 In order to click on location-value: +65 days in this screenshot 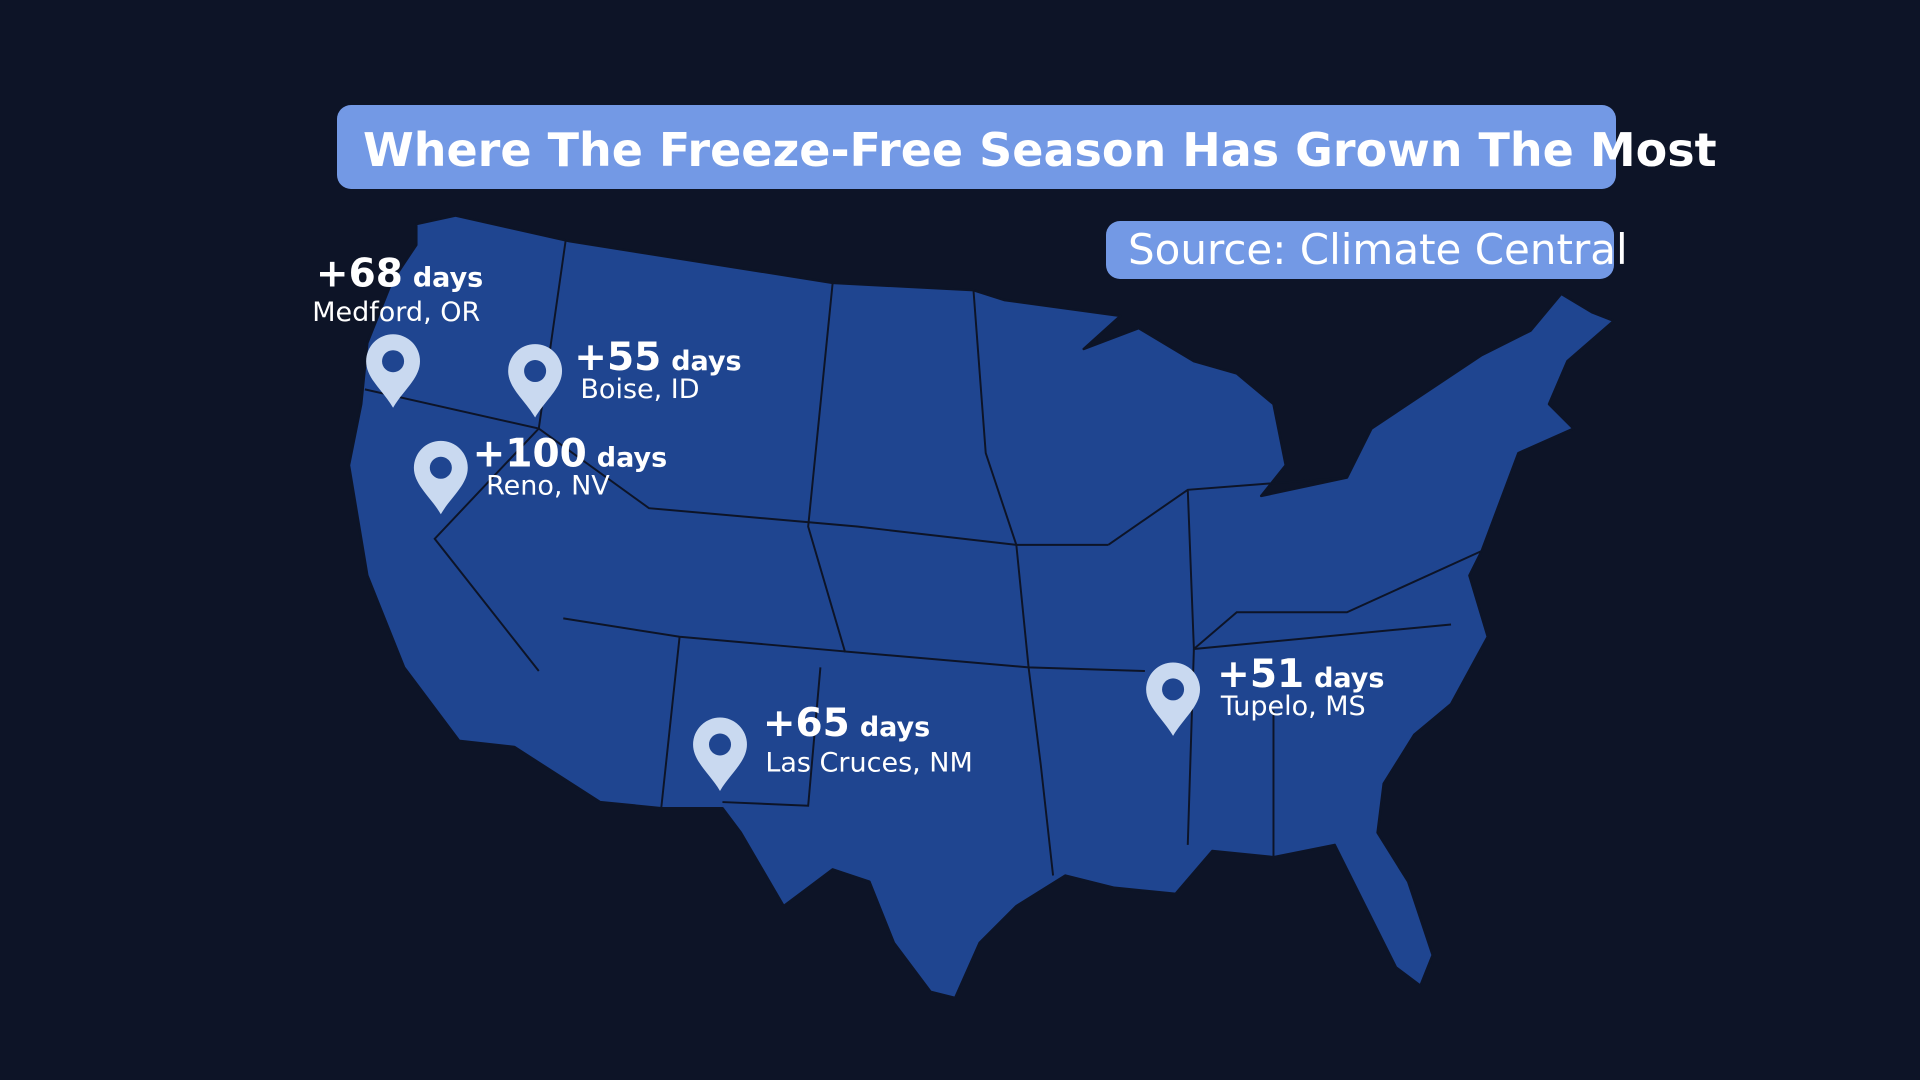, I will do `click(846, 723)`.